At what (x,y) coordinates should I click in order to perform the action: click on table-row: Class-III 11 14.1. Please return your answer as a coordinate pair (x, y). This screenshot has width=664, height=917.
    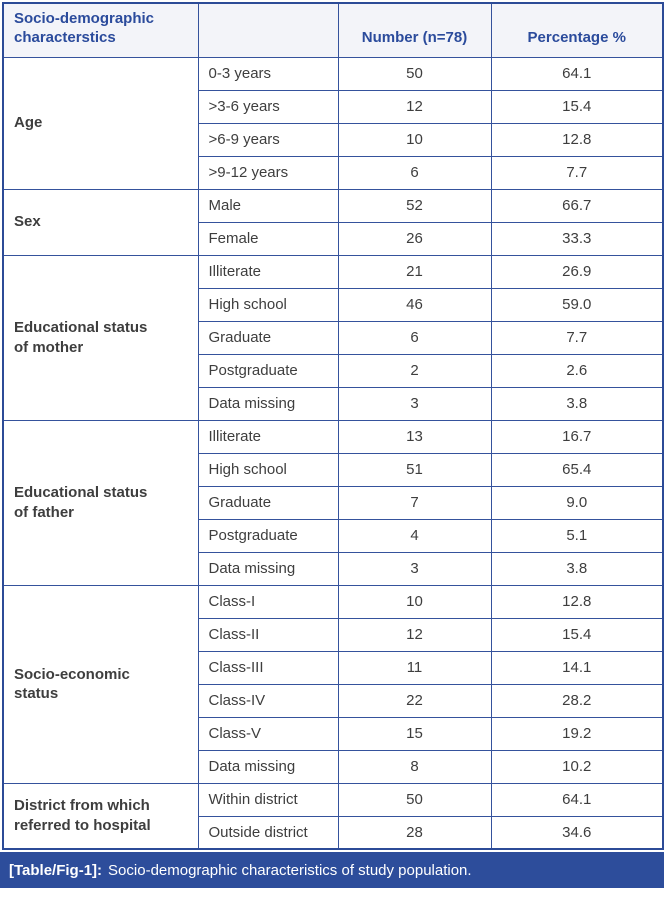
    Looking at the image, I should click on (333, 667).